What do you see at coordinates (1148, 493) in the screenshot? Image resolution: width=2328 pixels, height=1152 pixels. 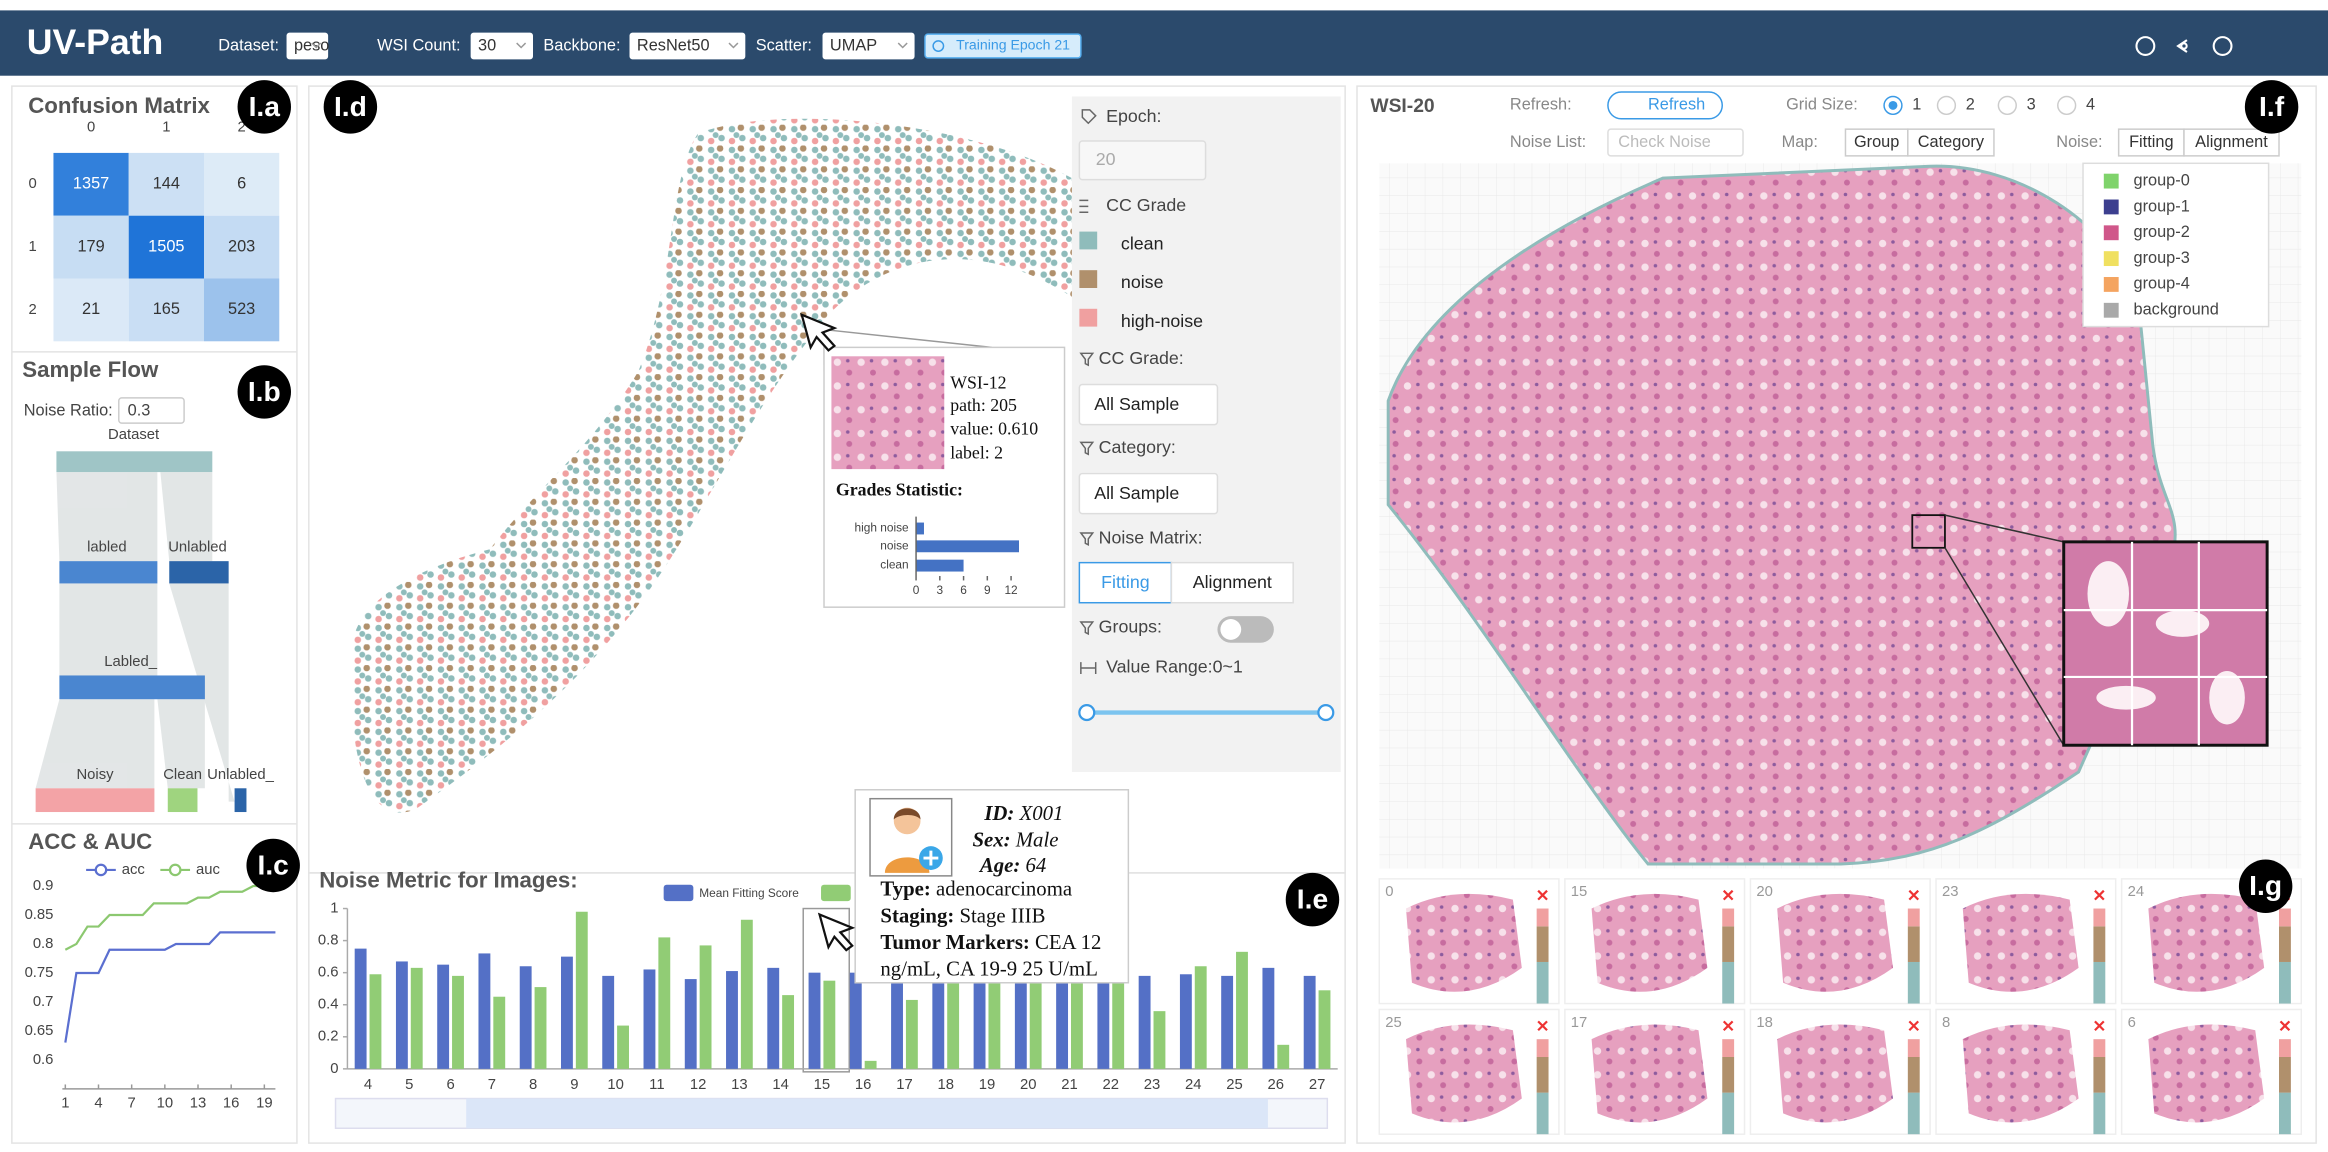 I see `category-select` at bounding box center [1148, 493].